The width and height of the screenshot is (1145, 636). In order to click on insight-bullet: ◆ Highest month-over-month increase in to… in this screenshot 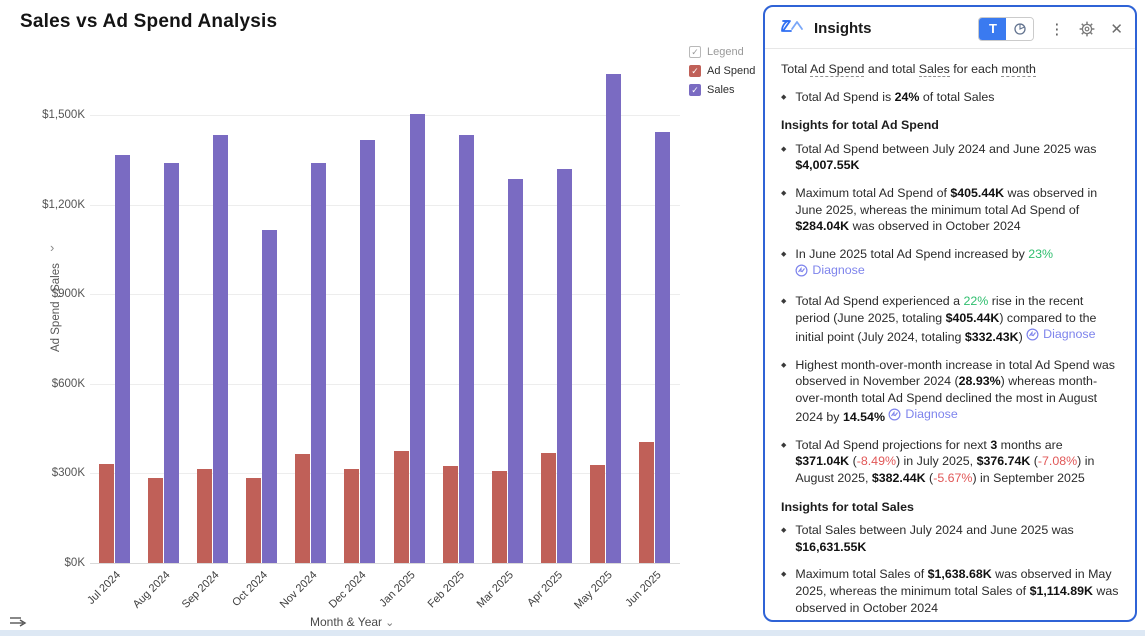, I will do `click(950, 391)`.